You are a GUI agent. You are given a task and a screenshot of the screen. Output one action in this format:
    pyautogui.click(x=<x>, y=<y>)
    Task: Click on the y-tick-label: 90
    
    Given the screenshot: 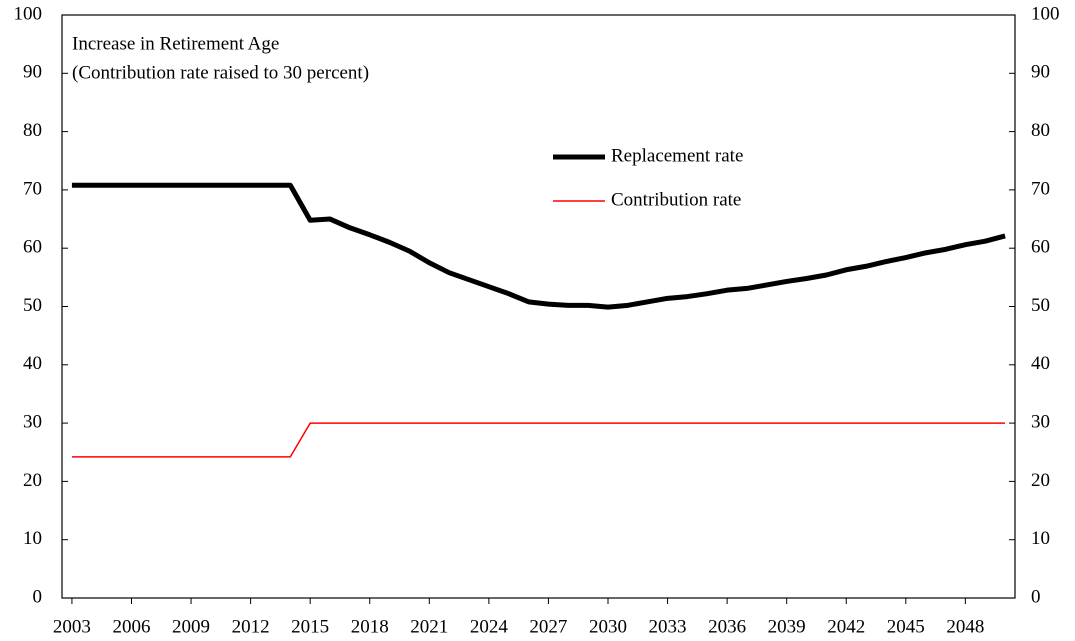 What is the action you would take?
    pyautogui.click(x=32, y=72)
    